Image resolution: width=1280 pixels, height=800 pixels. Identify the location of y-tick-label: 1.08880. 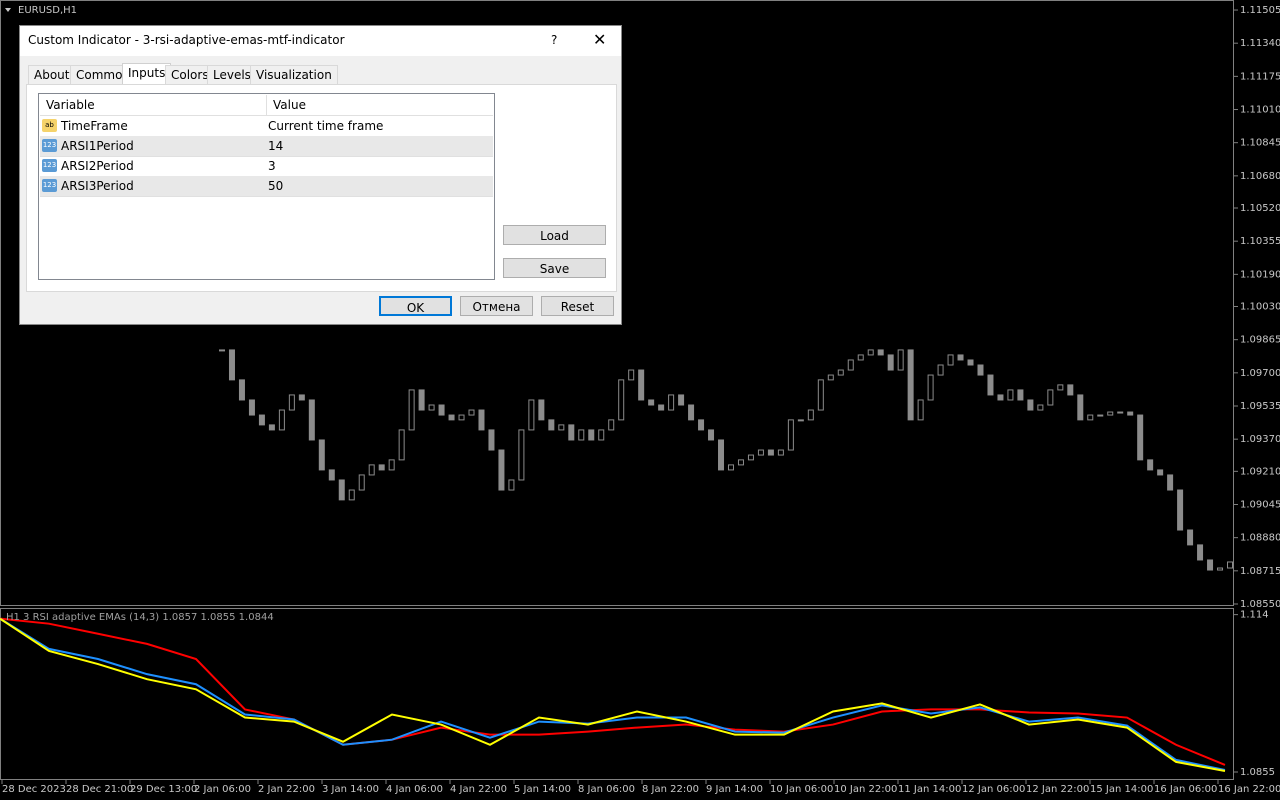
(1260, 538).